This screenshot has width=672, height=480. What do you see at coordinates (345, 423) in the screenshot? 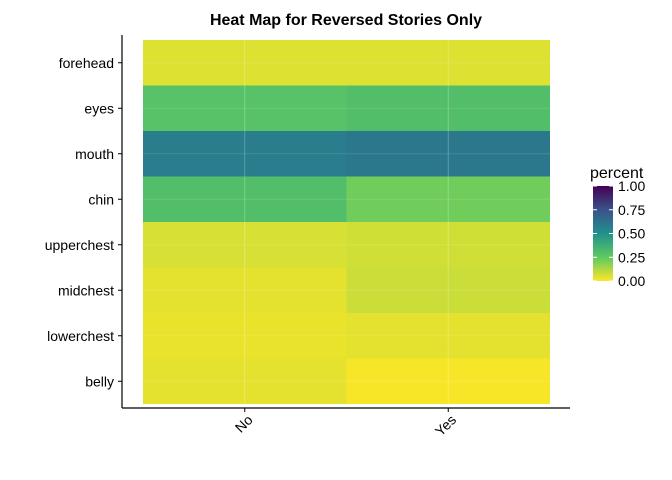
I see `x-axis-ticks: No Yes` at bounding box center [345, 423].